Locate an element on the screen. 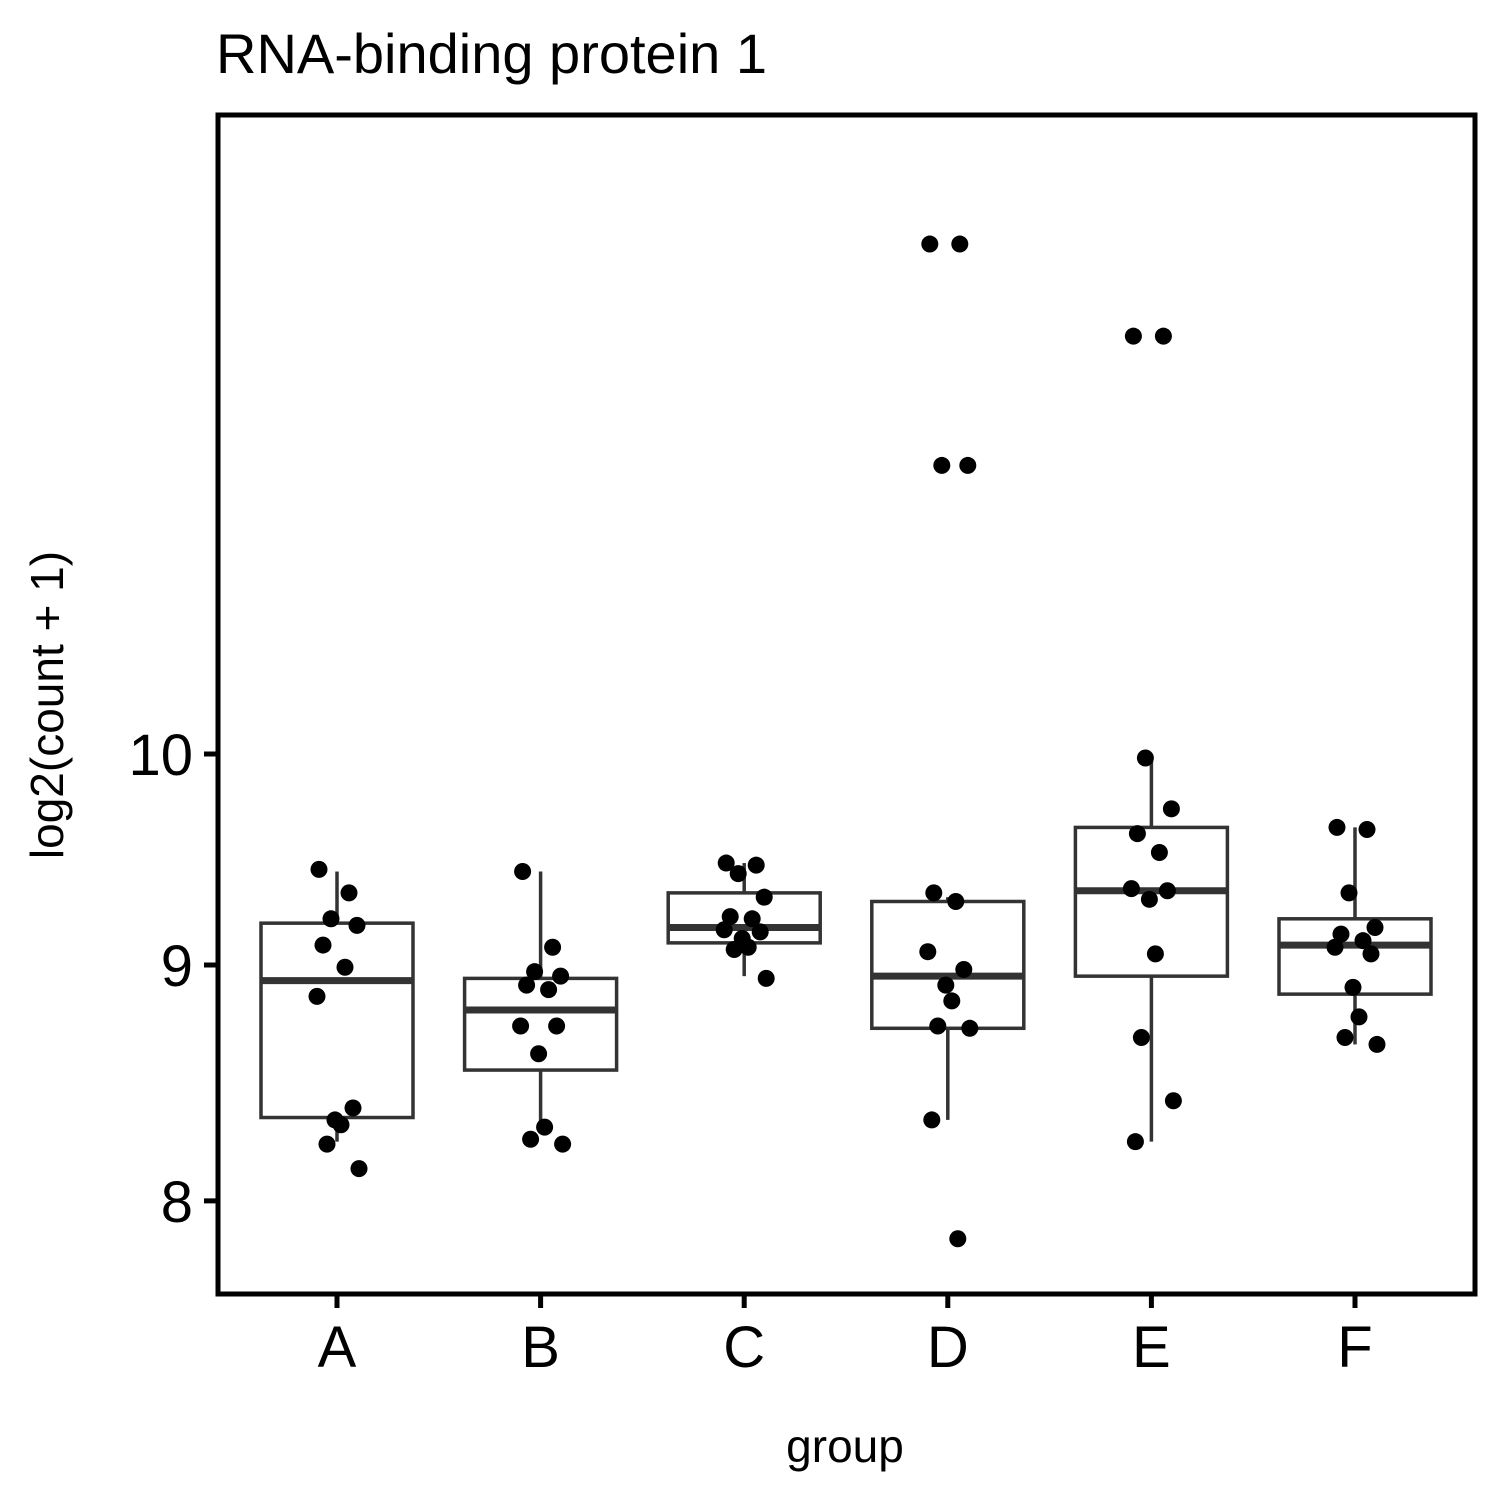 The height and width of the screenshot is (1500, 1500). x-tick-label: E is located at coordinates (1151, 1347).